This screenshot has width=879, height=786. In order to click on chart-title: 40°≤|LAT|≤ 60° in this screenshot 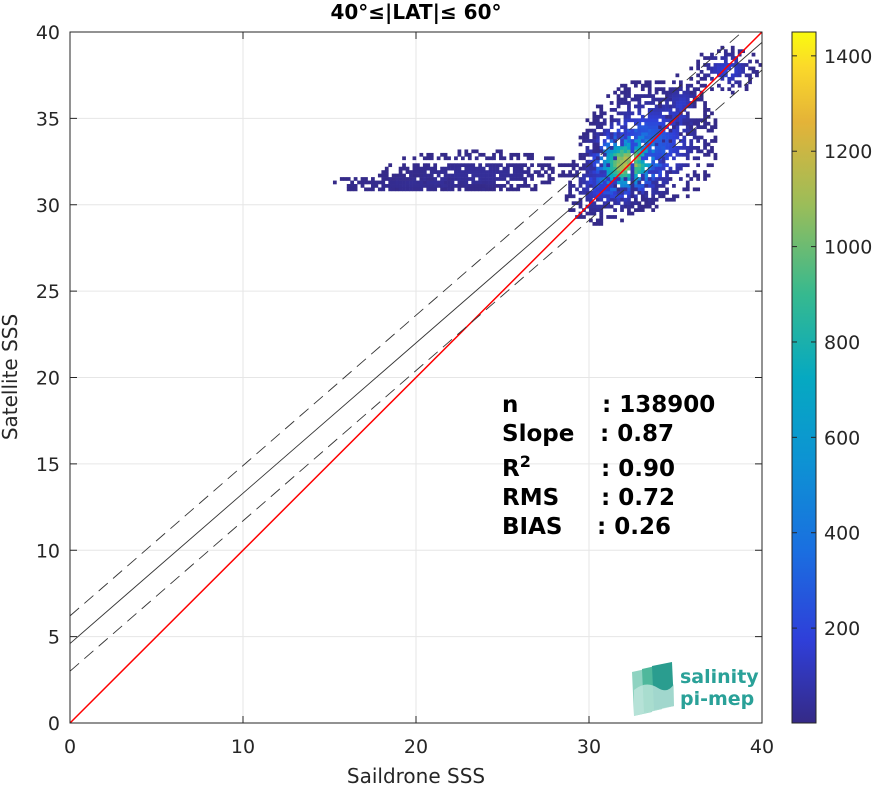, I will do `click(415, 12)`.